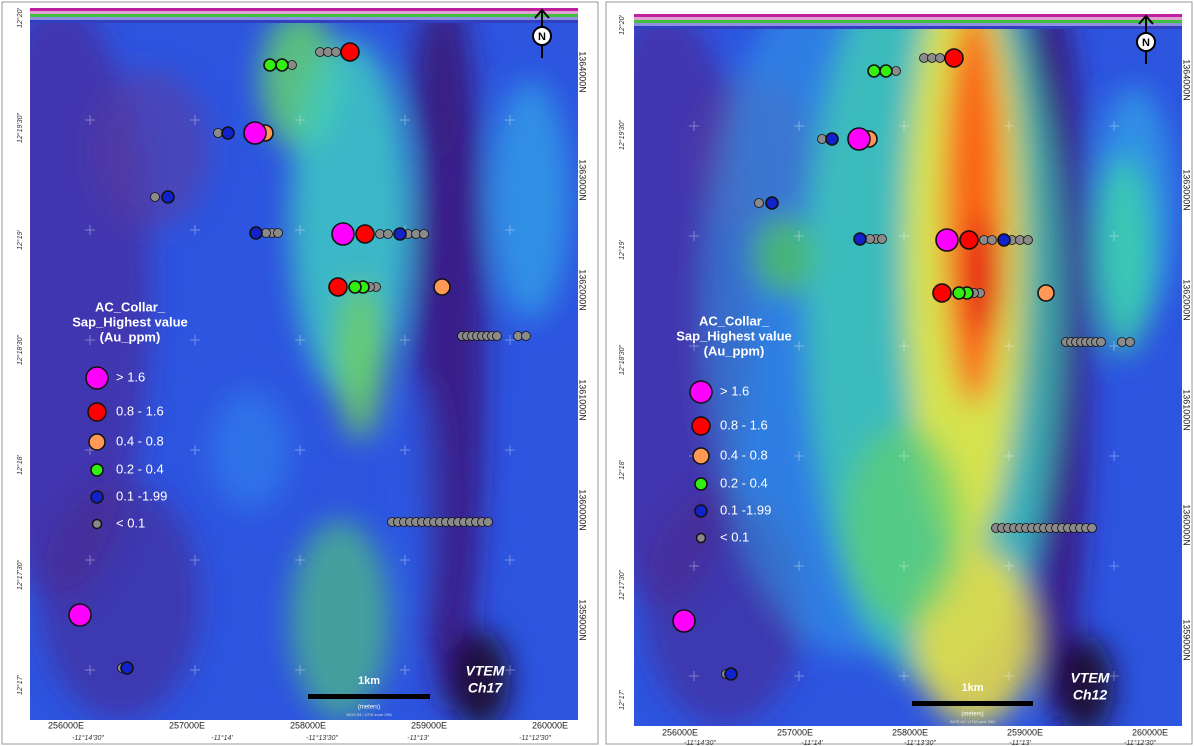  Describe the element at coordinates (622, 24) in the screenshot. I see `latitude-label: 12°20'` at that location.